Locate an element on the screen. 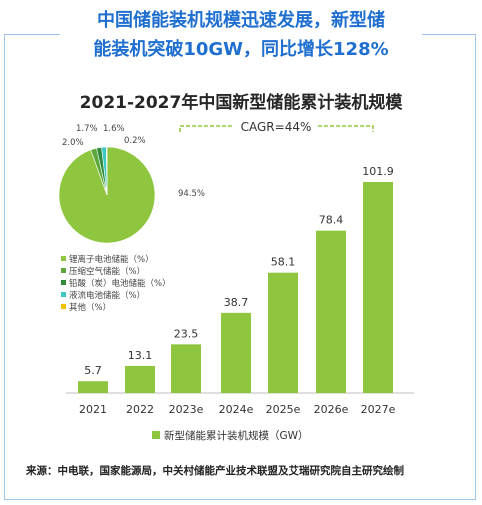 The width and height of the screenshot is (482, 505). bar-value-label: 38.7 is located at coordinates (236, 302).